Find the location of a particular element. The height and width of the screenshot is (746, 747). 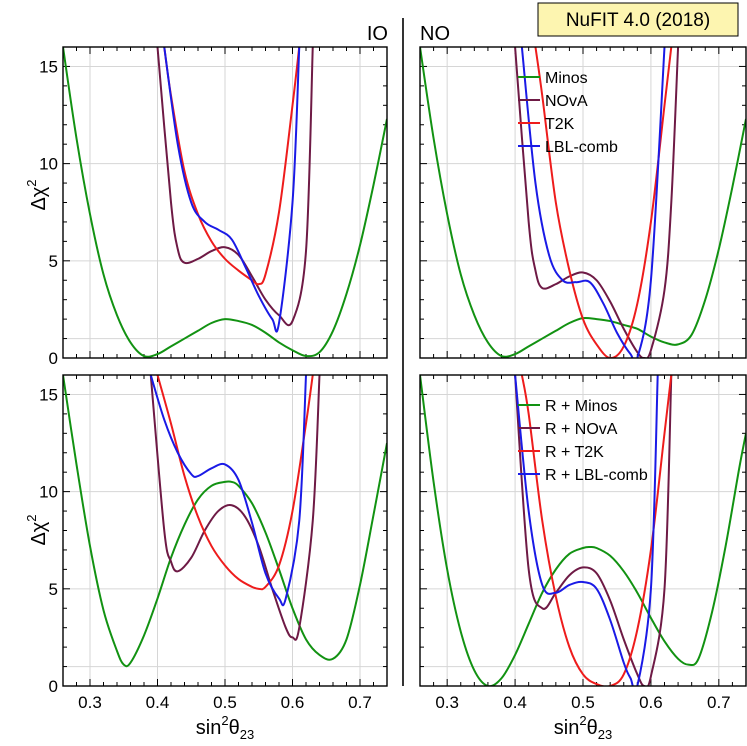

xlabel-left-sub: 23 is located at coordinates (247, 734).